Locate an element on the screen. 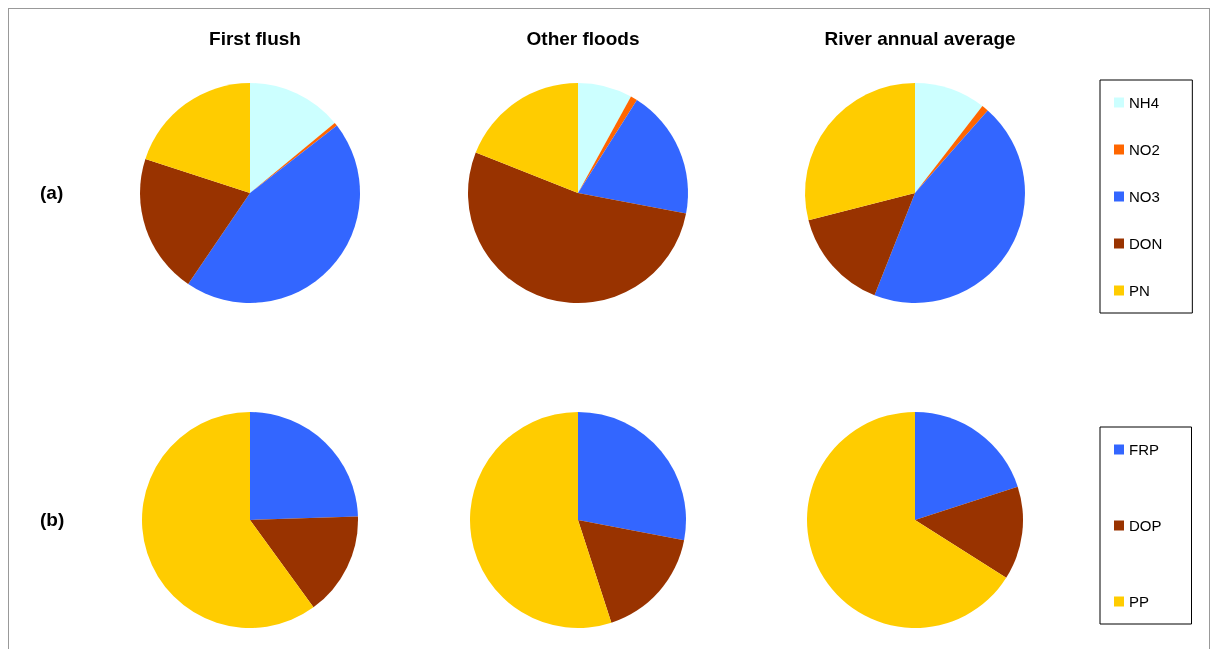 This screenshot has height=649, width=1214. legend-label: NO2 is located at coordinates (1144, 149).